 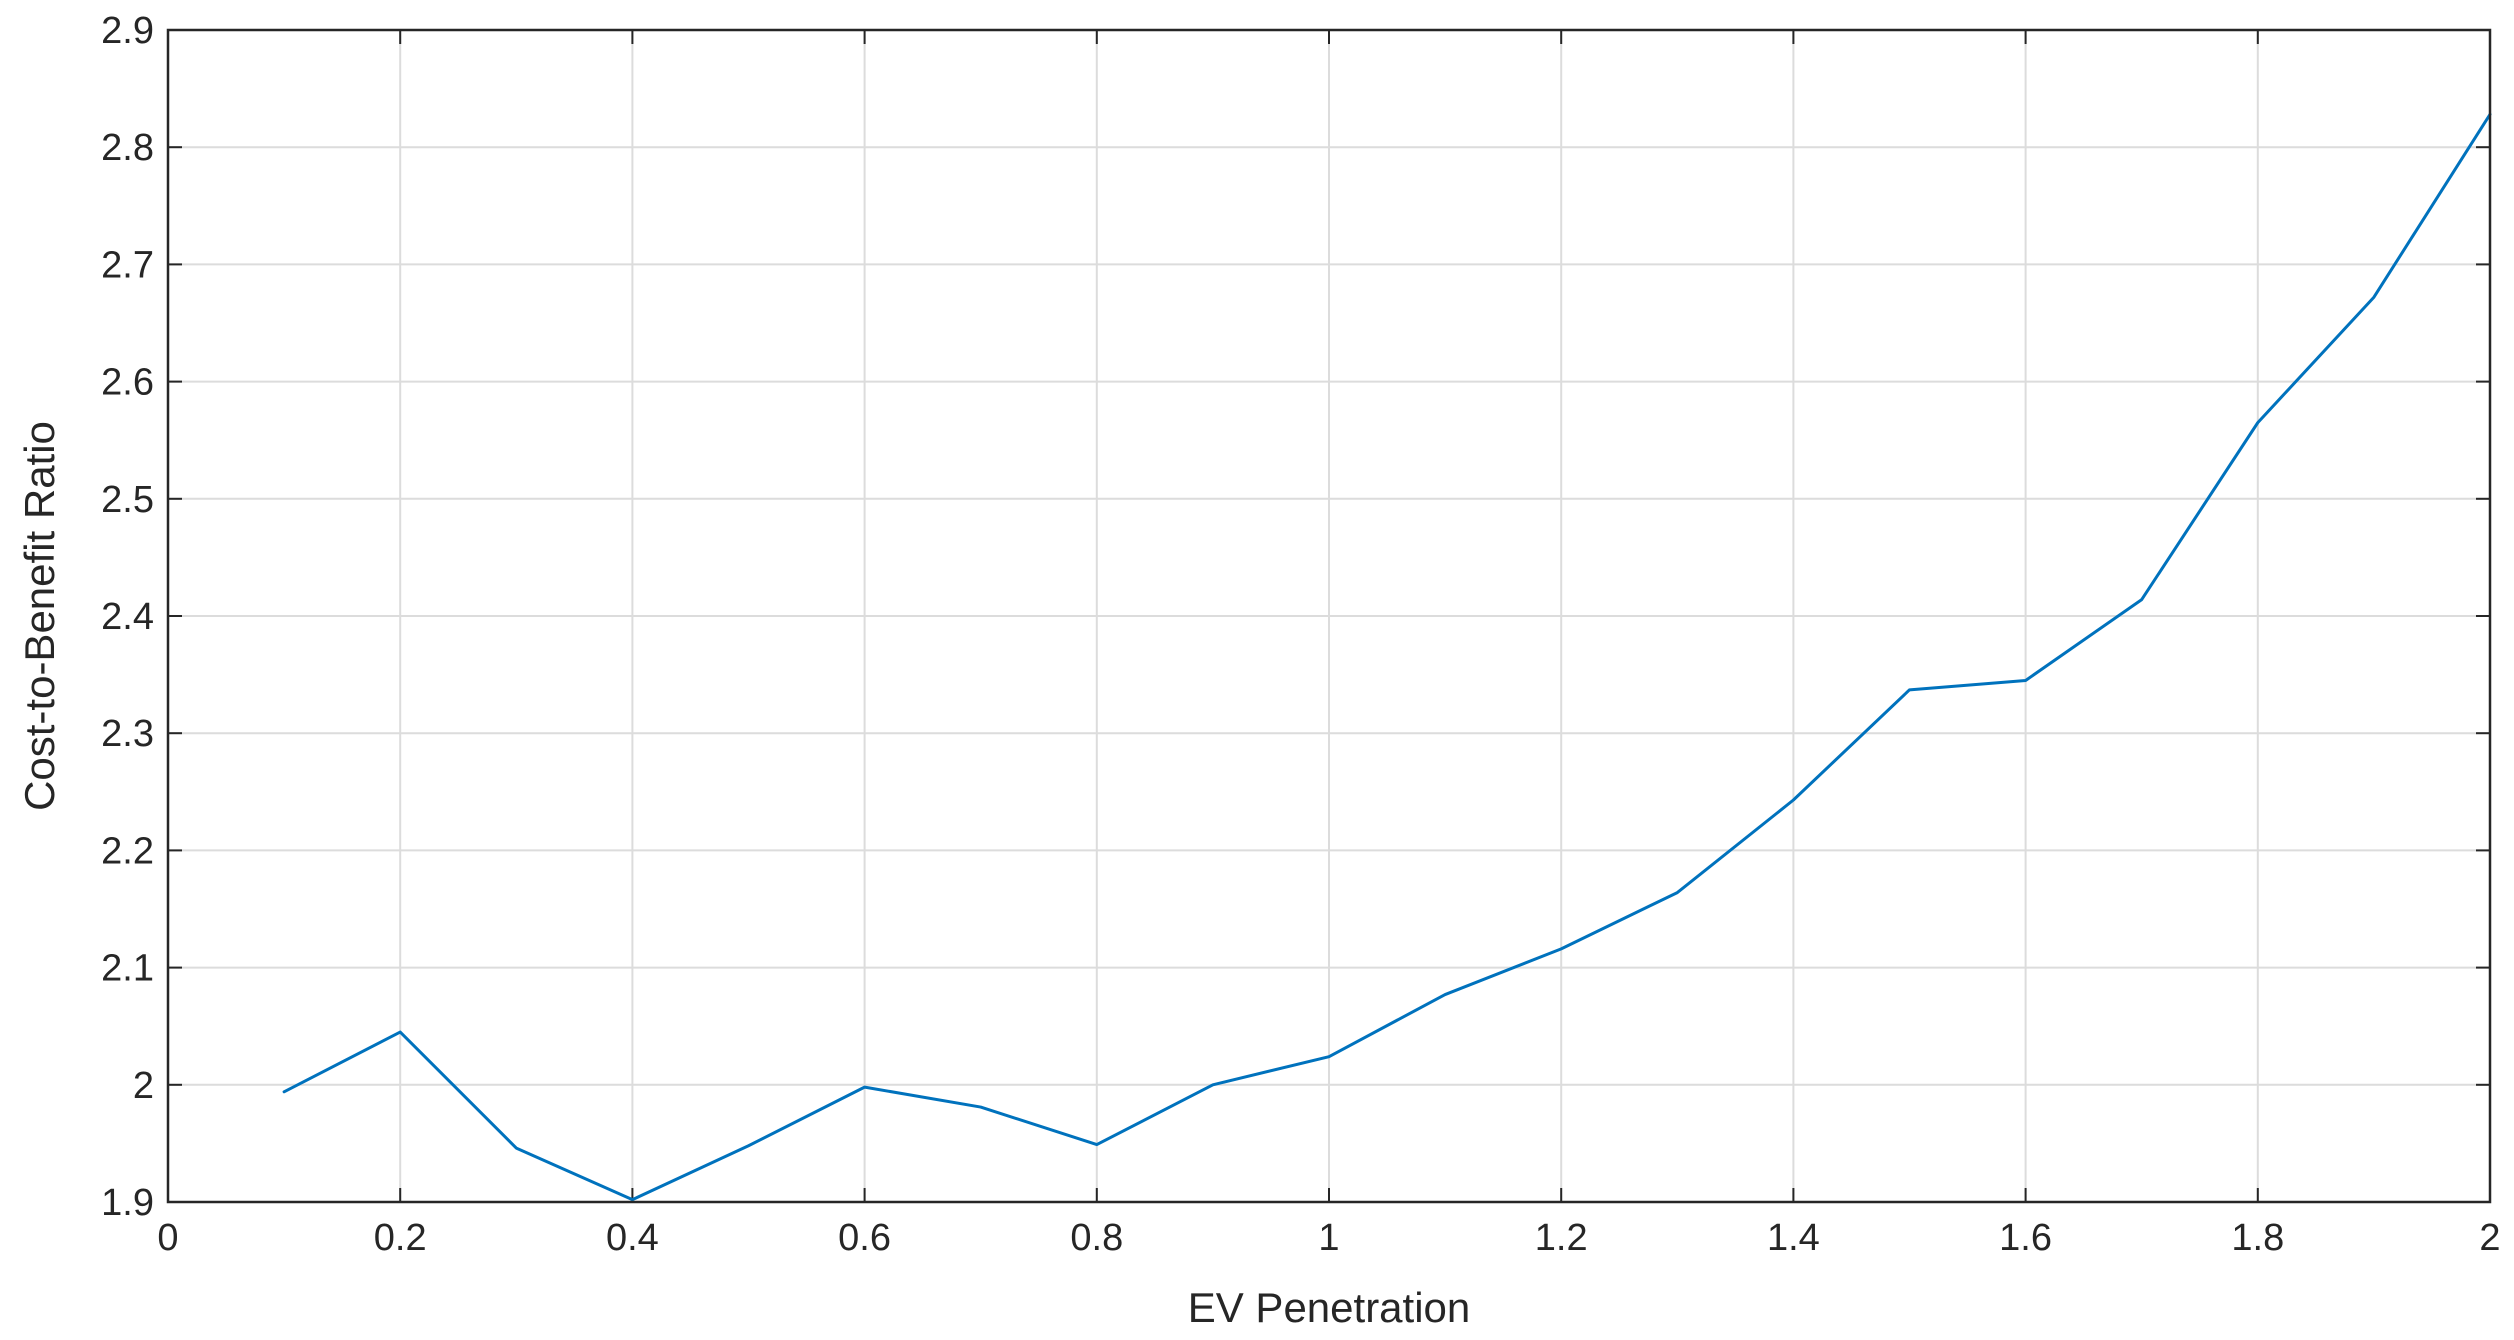 What do you see at coordinates (2257, 1238) in the screenshot?
I see `x-tick-label: 1.8` at bounding box center [2257, 1238].